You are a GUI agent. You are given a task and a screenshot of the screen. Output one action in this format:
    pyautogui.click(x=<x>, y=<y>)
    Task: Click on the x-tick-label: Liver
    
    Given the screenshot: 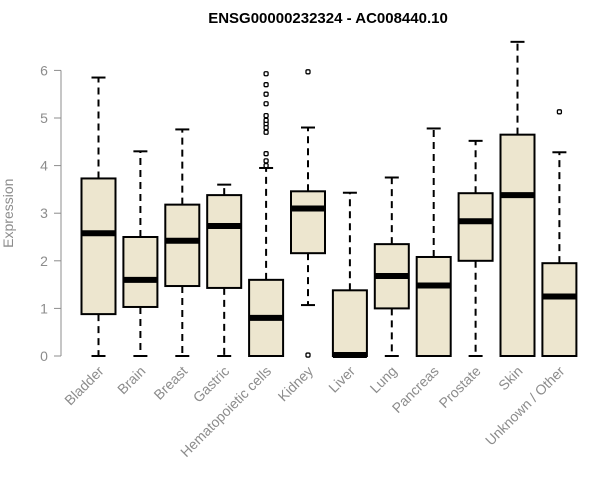 What is the action you would take?
    pyautogui.click(x=341, y=379)
    